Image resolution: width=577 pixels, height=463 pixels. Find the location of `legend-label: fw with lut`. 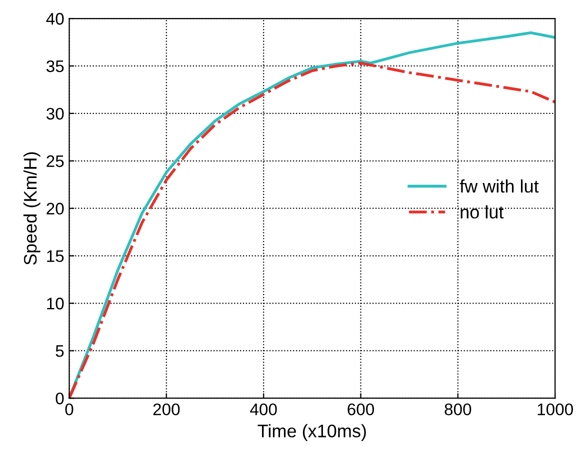

legend-label: fw with lut is located at coordinates (499, 186).